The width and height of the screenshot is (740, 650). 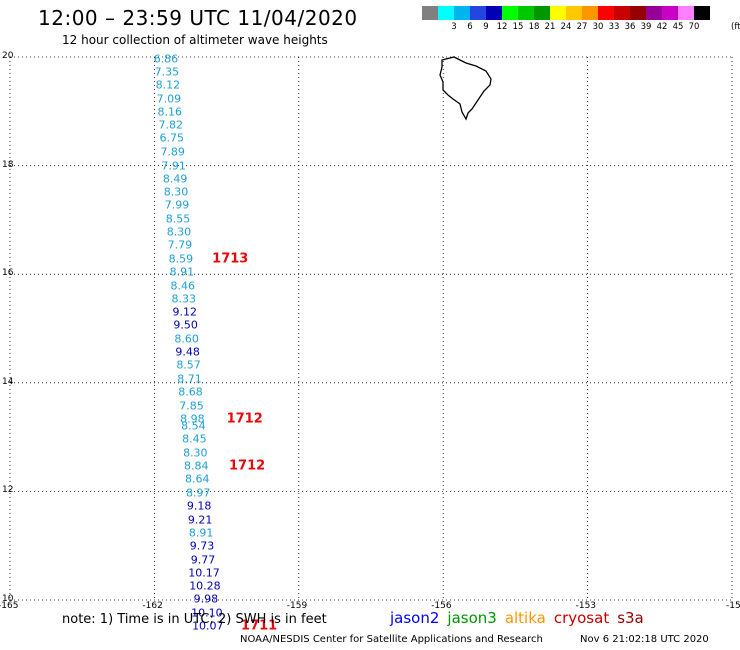 What do you see at coordinates (9, 606) in the screenshot?
I see `lon-tick-label: -165` at bounding box center [9, 606].